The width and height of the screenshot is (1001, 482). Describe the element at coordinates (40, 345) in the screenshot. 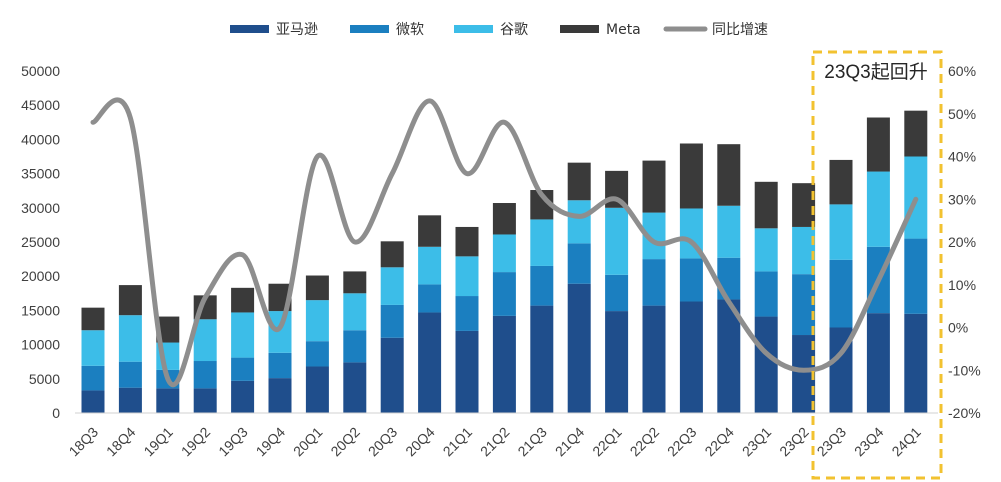

I see `left-axis-tick-label: 10000` at that location.